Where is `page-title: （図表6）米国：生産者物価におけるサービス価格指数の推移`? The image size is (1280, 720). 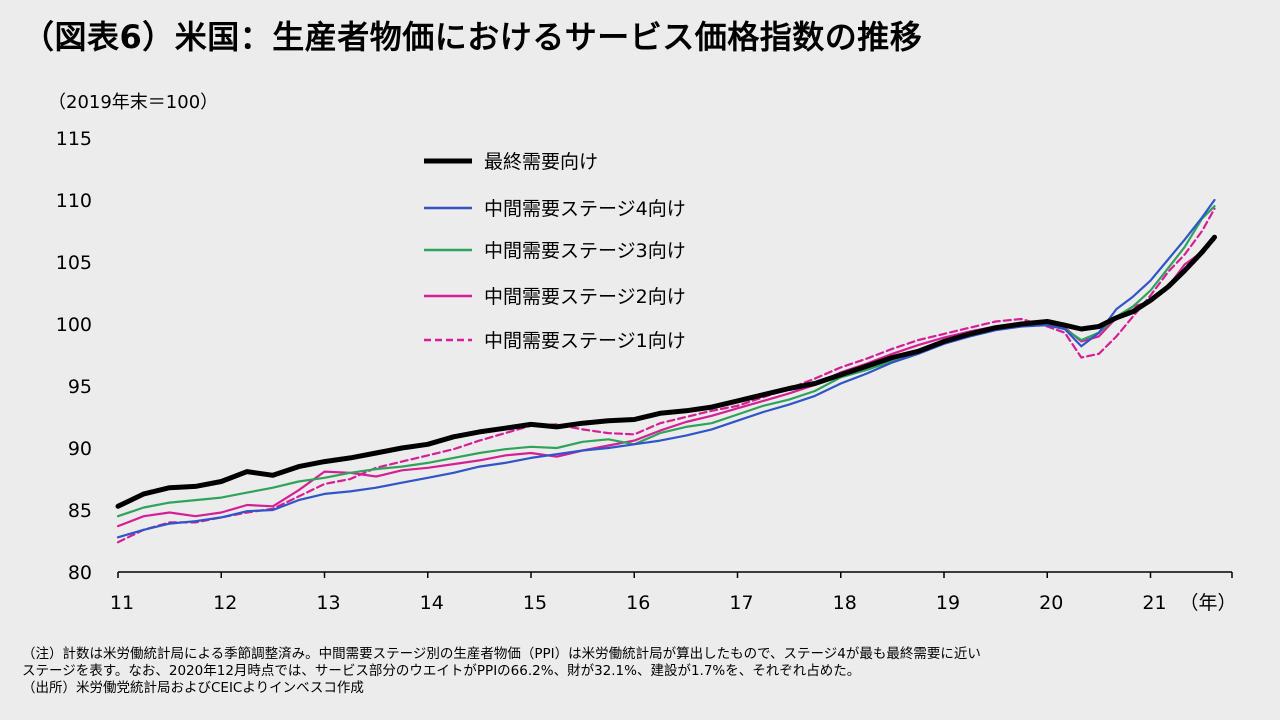 page-title: （図表6）米国：生産者物価におけるサービス価格指数の推移 is located at coordinates (472, 37).